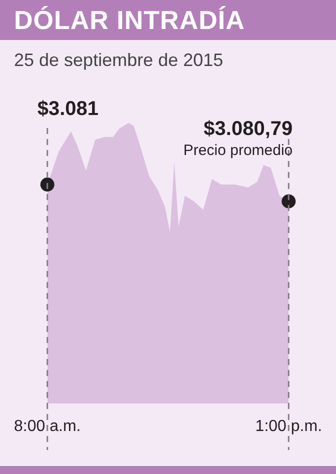 The image size is (336, 474). I want to click on chart-subtitle: 25 de septiembre de 2015, so click(119, 60).